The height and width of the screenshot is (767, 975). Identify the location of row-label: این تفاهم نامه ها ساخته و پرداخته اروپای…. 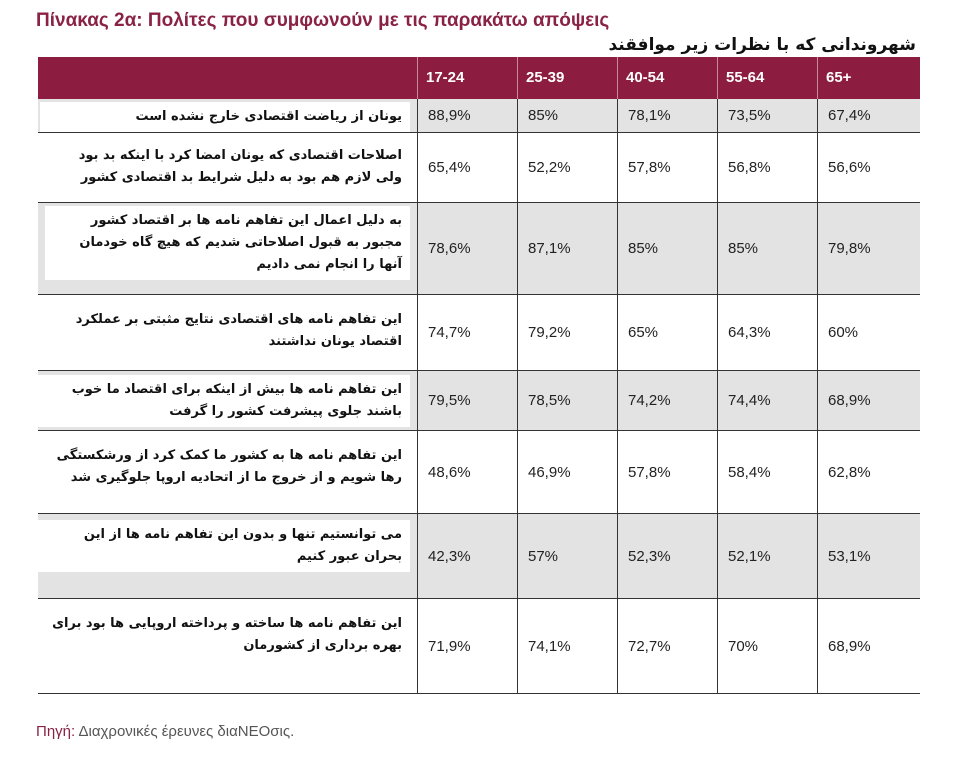
(224, 635).